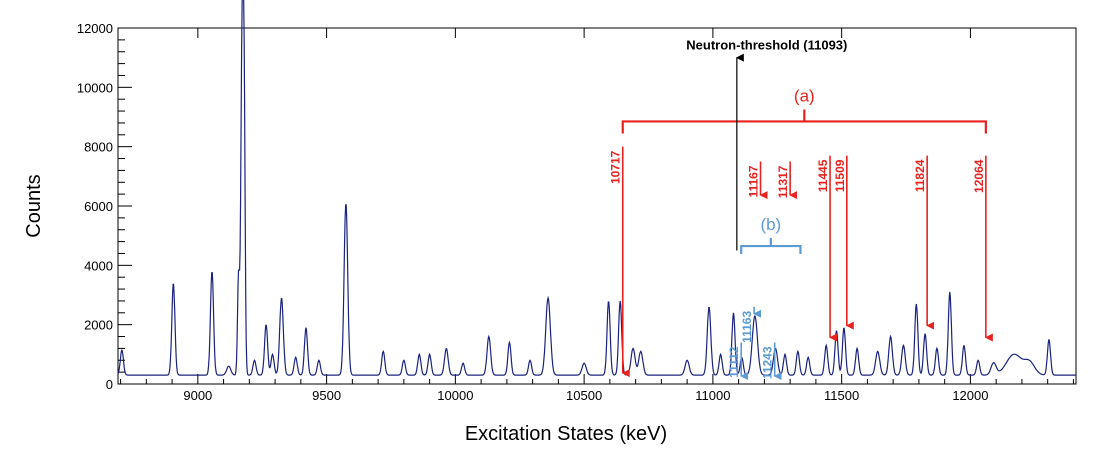  Describe the element at coordinates (616, 167) in the screenshot. I see `state-label: 10717` at that location.